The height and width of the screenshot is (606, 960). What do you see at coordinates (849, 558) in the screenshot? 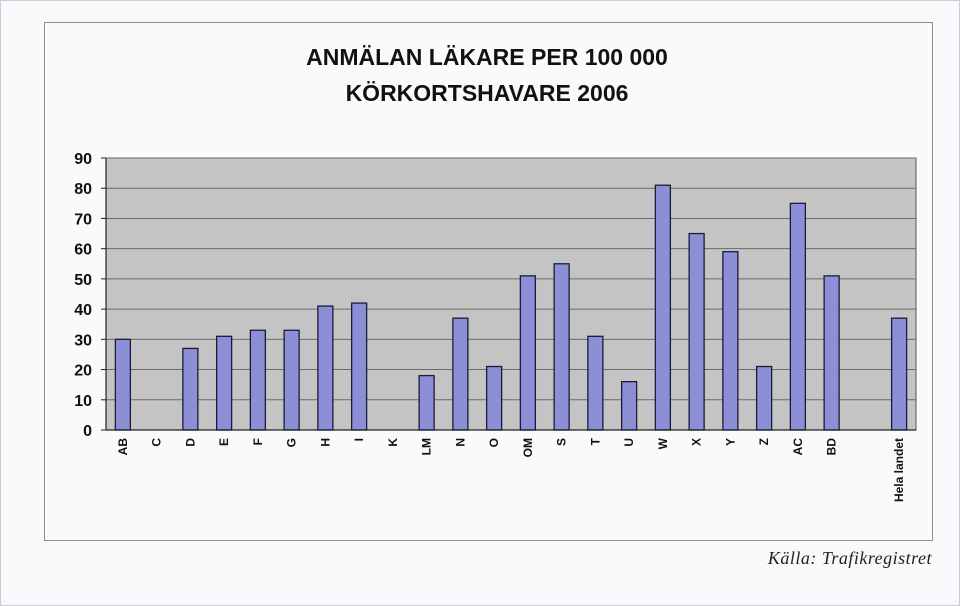
I see `source-note: Källa: Trafikregistret` at bounding box center [849, 558].